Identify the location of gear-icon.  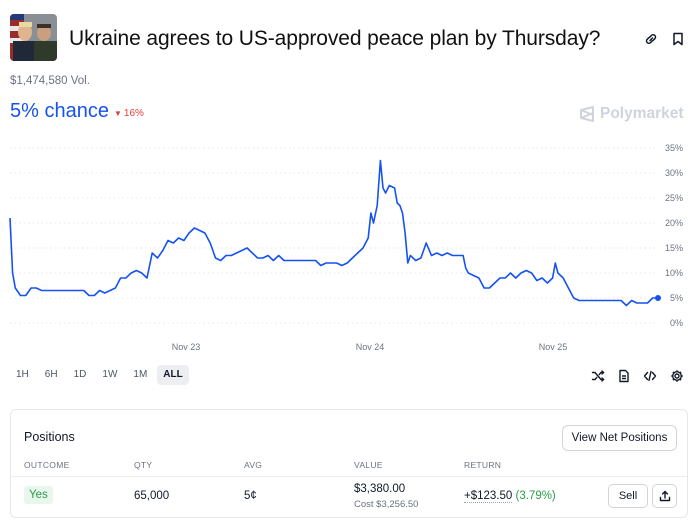
(677, 376).